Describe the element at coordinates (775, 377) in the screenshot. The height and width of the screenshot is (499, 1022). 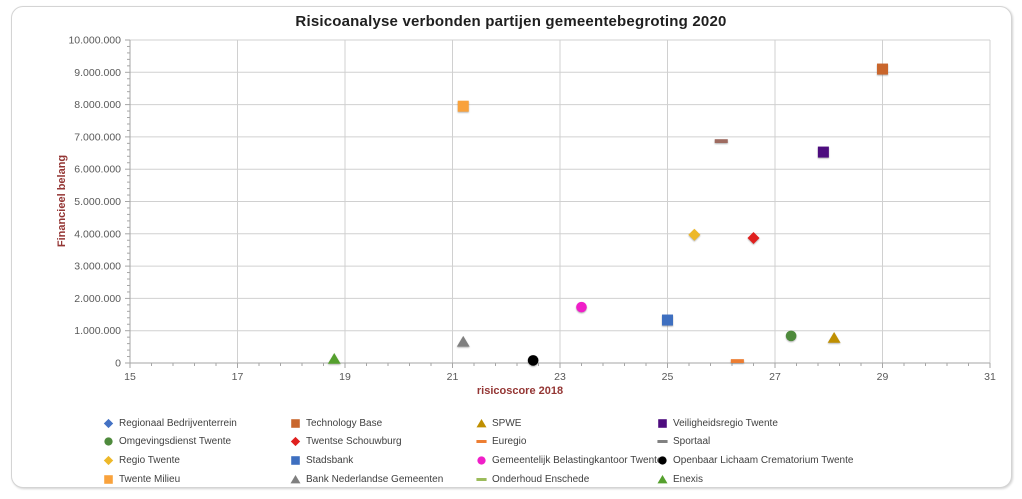
I see `x-tick-label: 27` at that location.